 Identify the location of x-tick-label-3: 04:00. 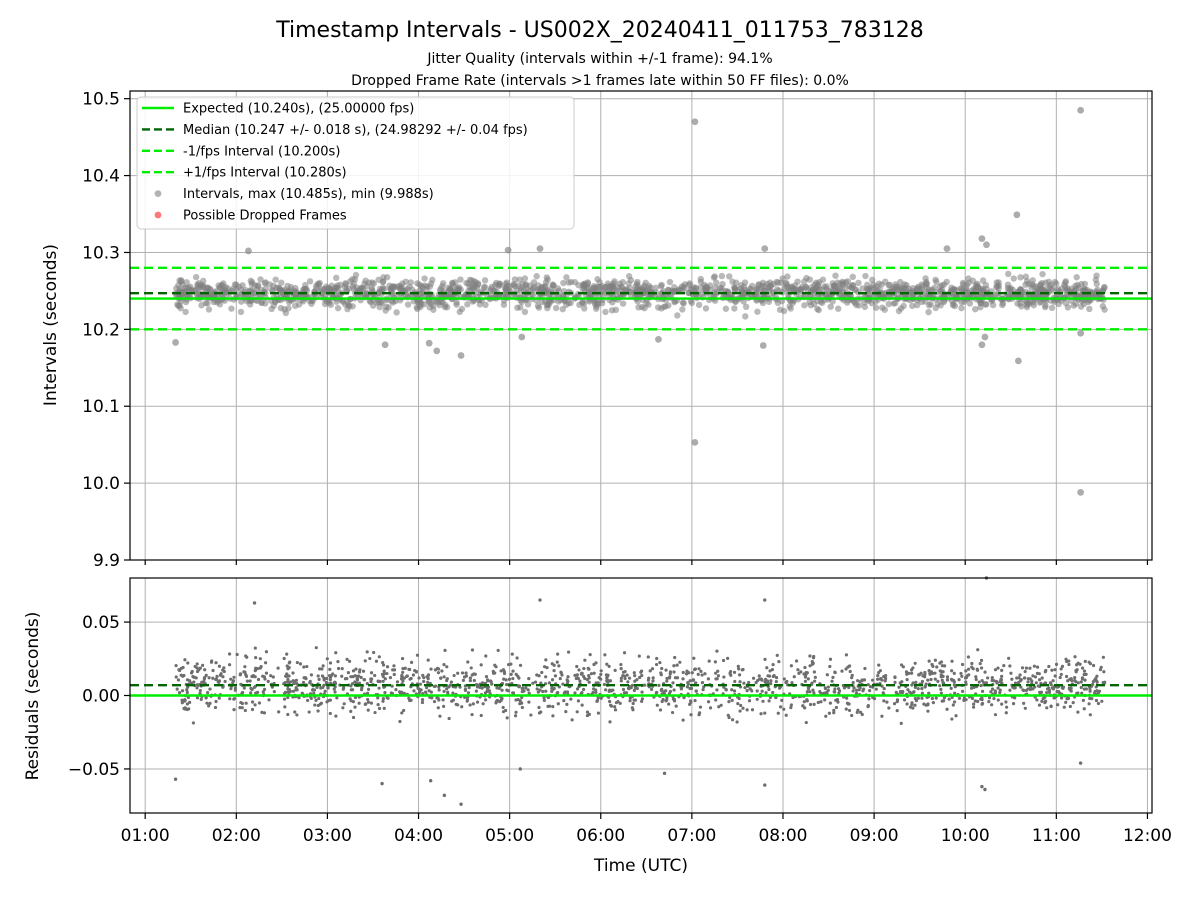
(418, 836).